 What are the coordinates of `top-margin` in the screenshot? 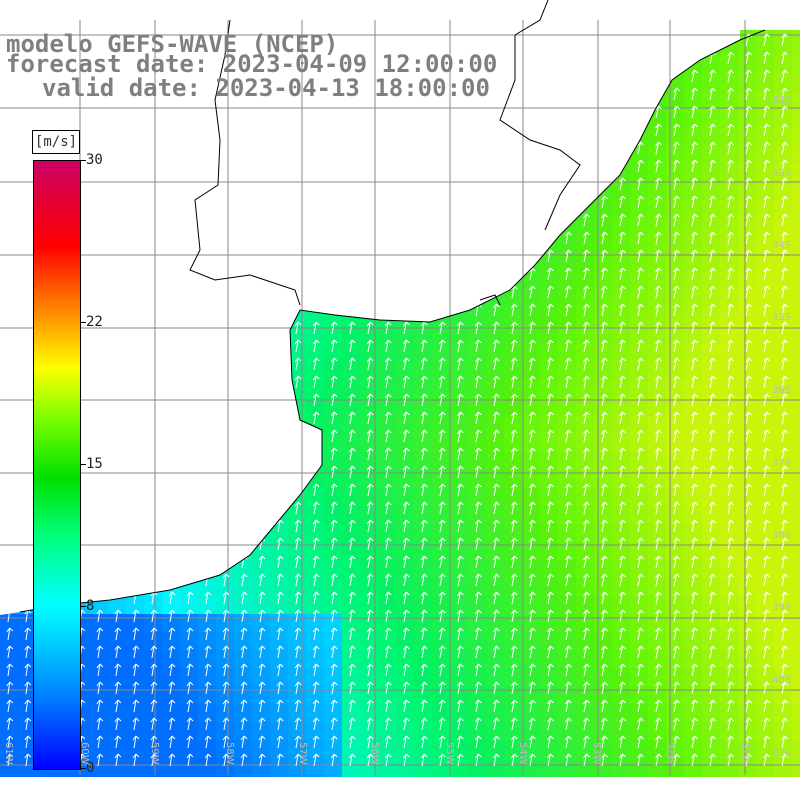 It's located at (400, 15).